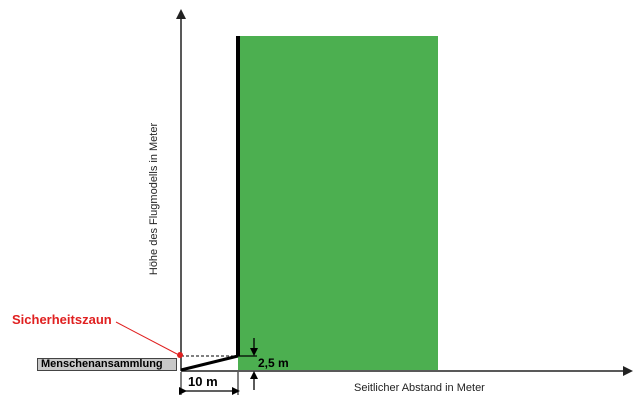 This screenshot has width=635, height=404. What do you see at coordinates (107, 364) in the screenshot?
I see `crowd-label-box: Menschenansammlung` at bounding box center [107, 364].